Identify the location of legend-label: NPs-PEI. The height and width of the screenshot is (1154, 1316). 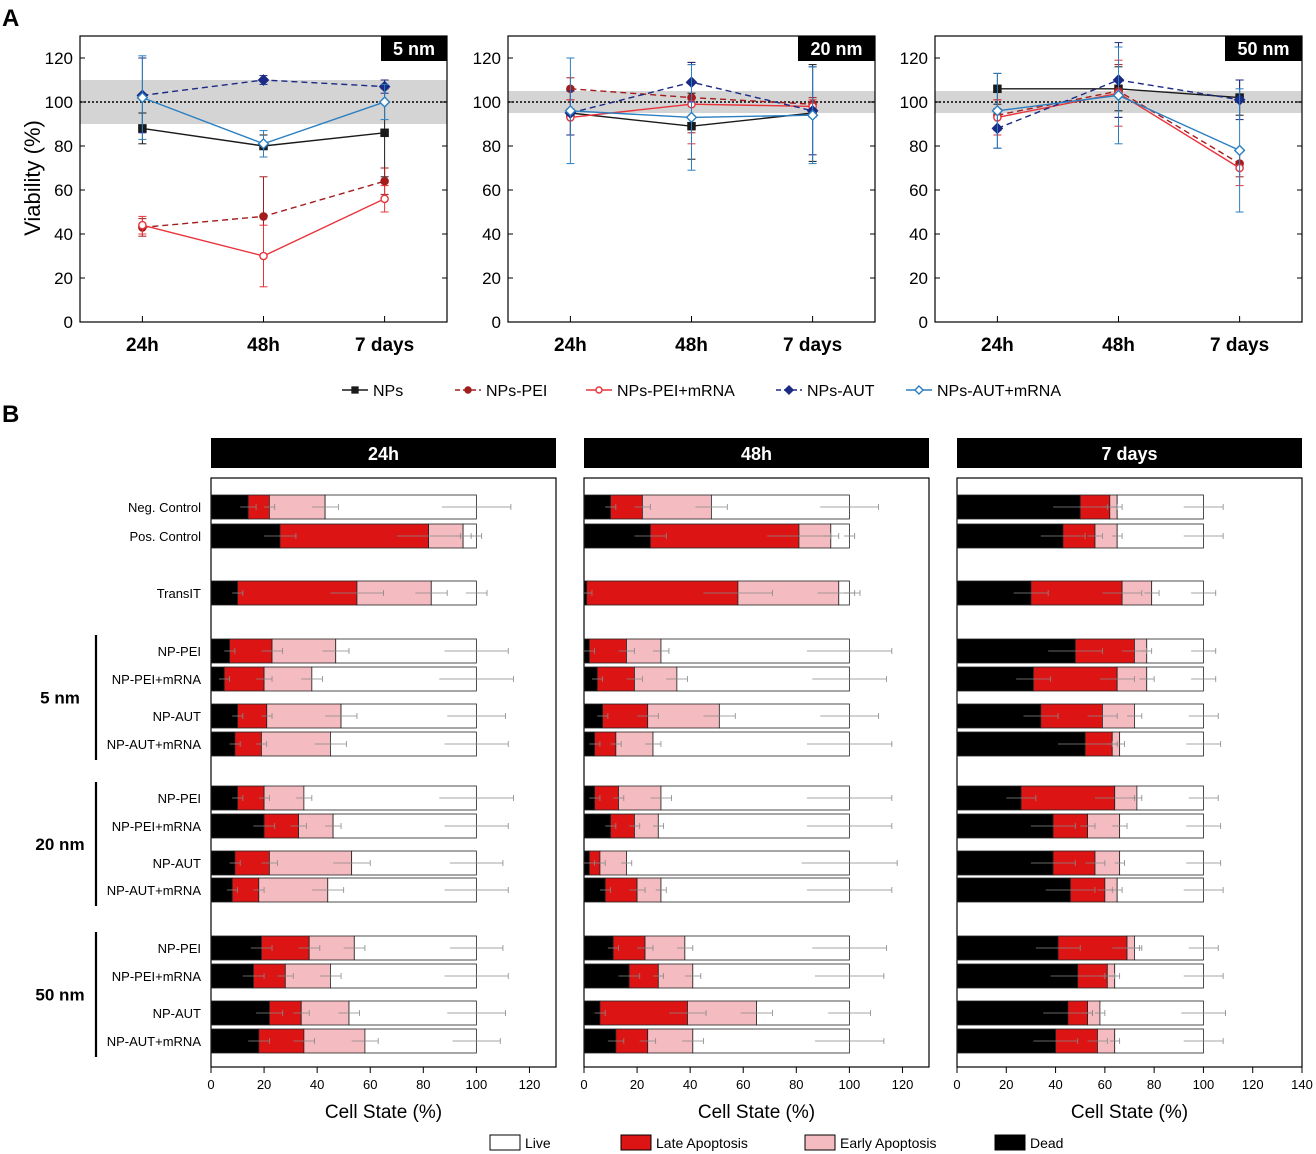
(516, 391).